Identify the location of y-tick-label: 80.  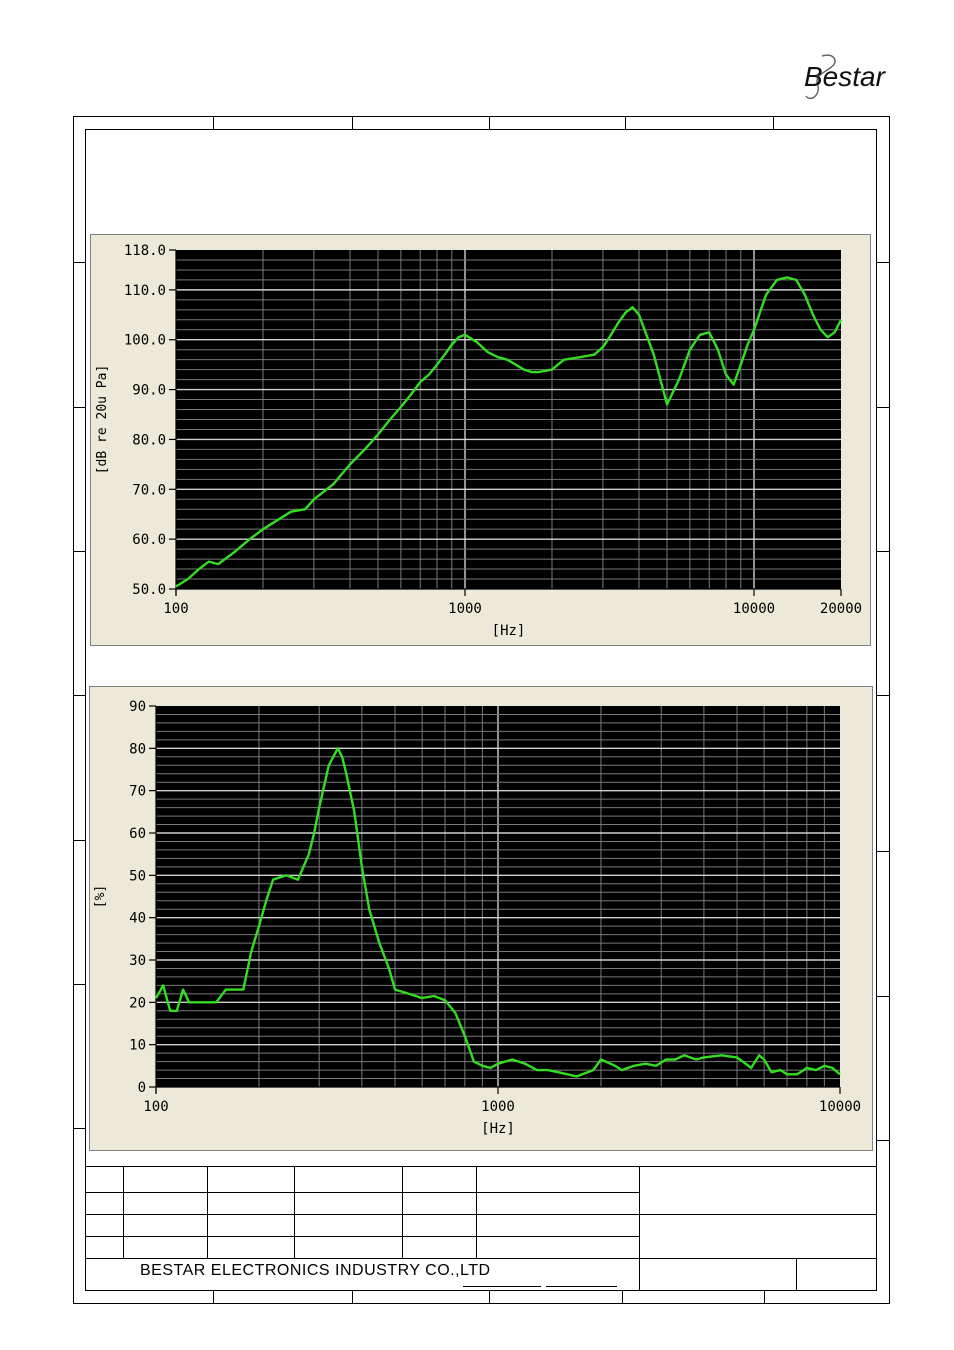
(137, 749).